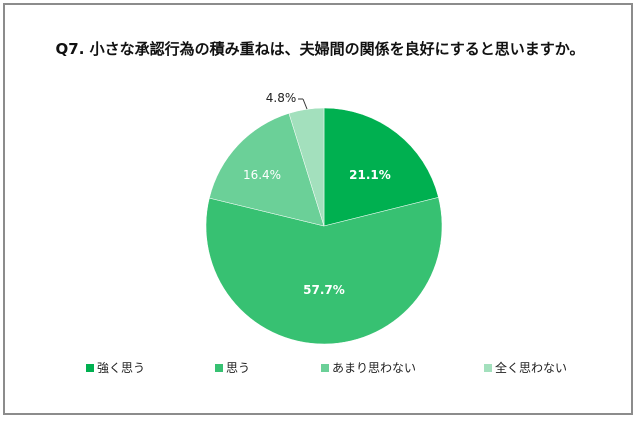 The height and width of the screenshot is (421, 640). Describe the element at coordinates (281, 98) in the screenshot. I see `slice-label-strongly-disagree: 4.8%` at that location.